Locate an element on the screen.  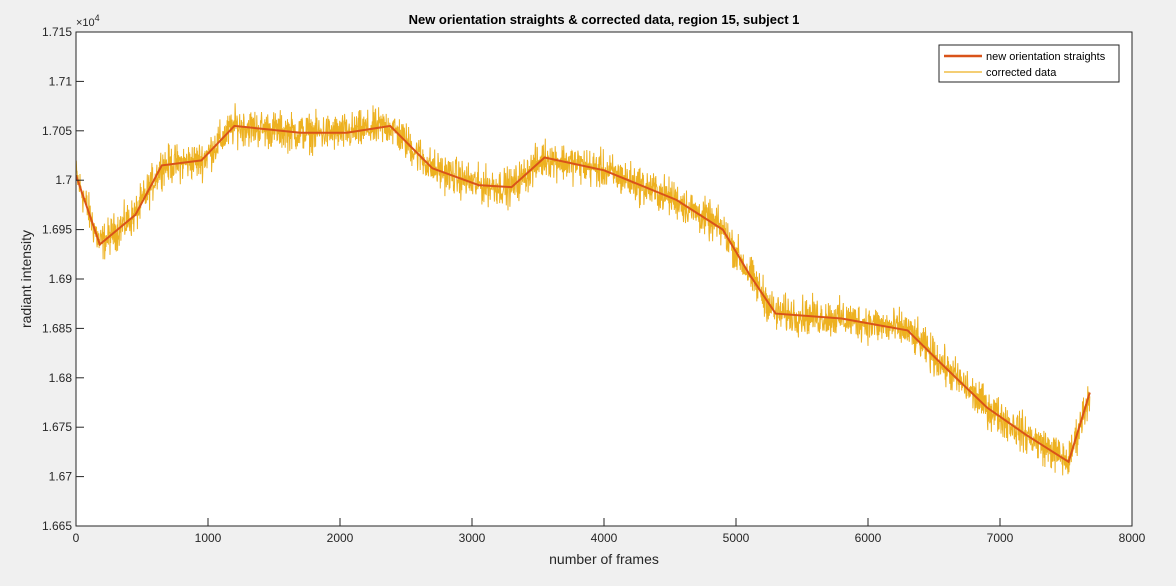
y-tick-label: 1.68 is located at coordinates (61, 378).